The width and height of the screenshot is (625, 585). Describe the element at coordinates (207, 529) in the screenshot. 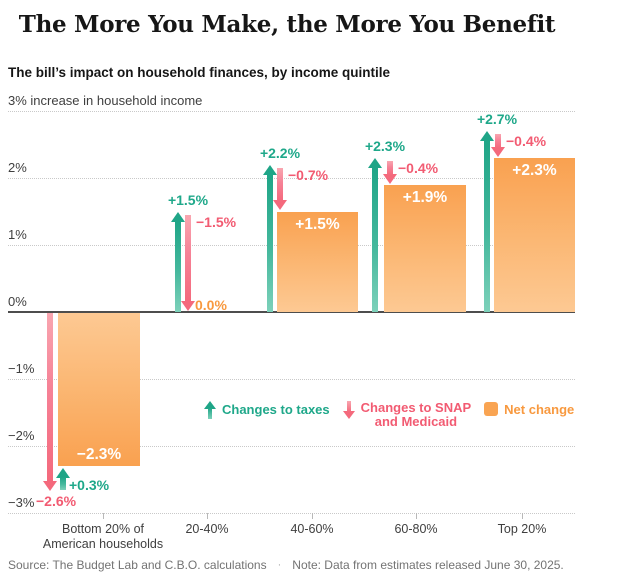

I see `x-category-label: 20-40%` at that location.